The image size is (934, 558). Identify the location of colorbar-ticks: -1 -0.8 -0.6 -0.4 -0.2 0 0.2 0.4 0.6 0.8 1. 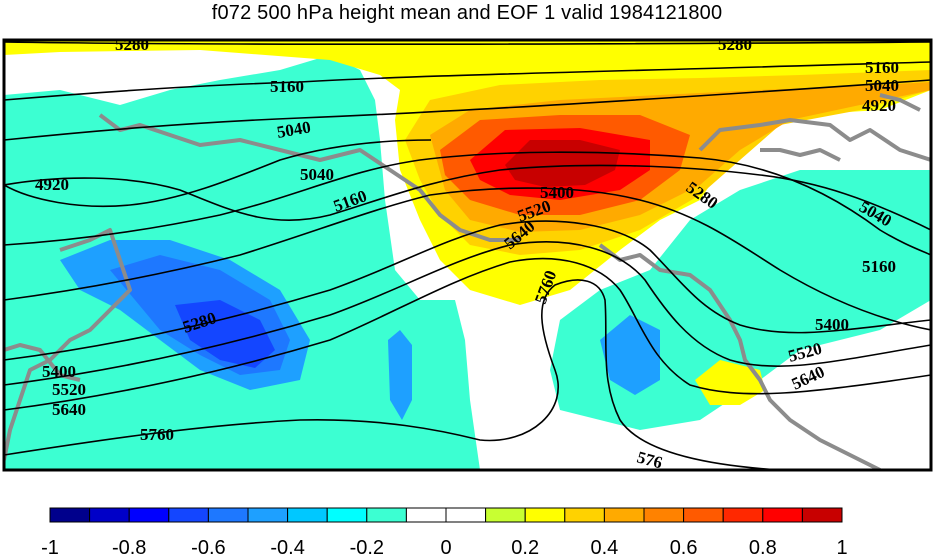
(444, 547).